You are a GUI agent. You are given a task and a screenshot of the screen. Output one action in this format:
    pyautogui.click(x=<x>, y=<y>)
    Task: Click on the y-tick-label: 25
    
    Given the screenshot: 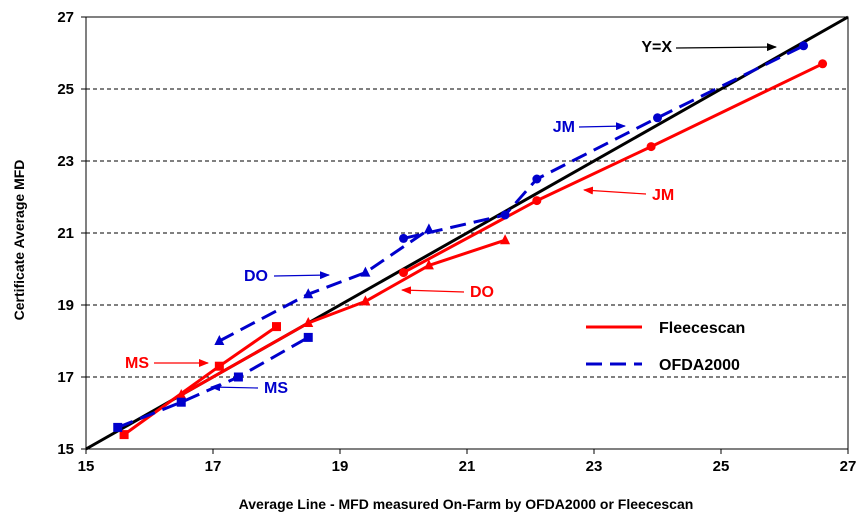 What is the action you would take?
    pyautogui.click(x=65, y=89)
    